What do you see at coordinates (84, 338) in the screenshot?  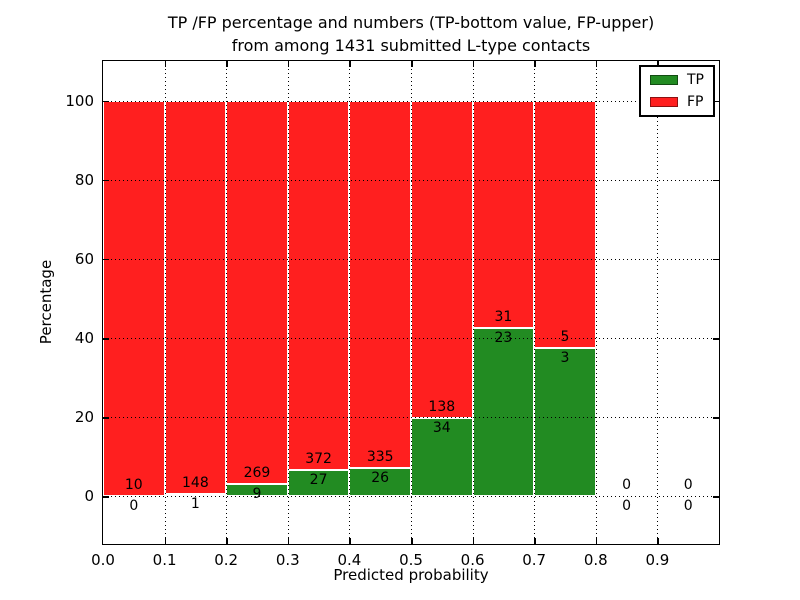 I see `y-tick-label: 40` at bounding box center [84, 338].